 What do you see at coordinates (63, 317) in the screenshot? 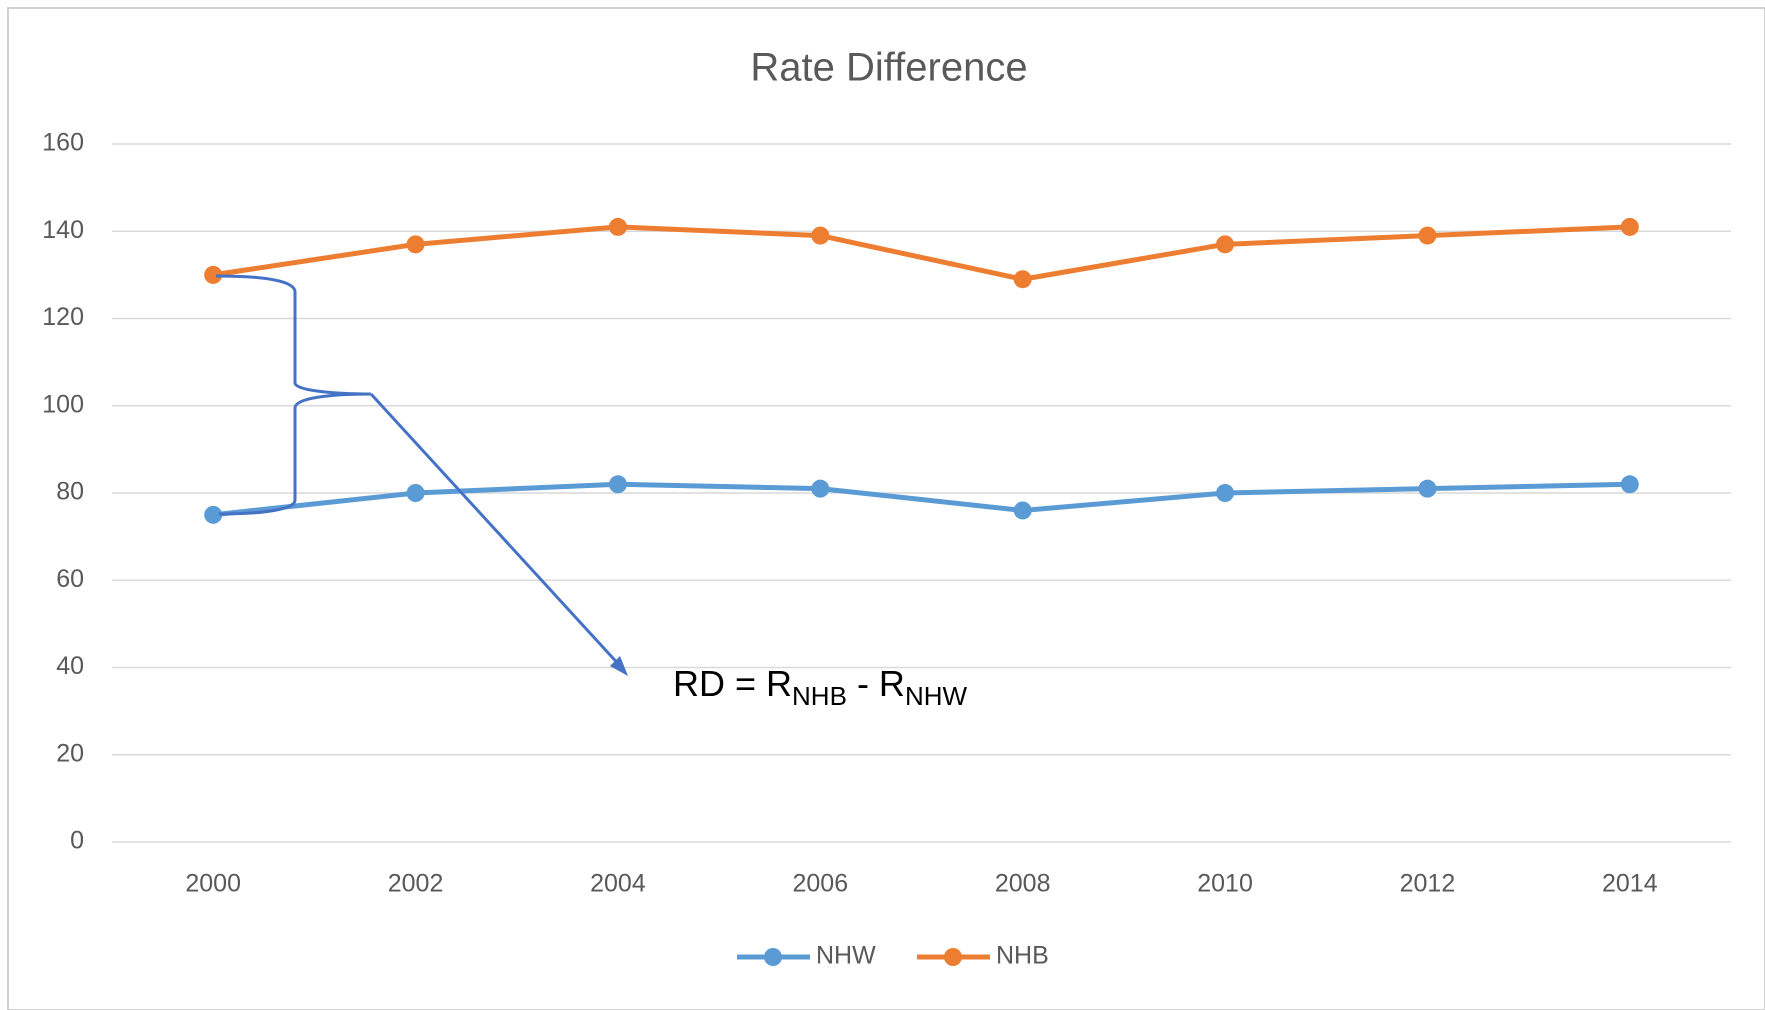
I see `y-tick-label: 120` at bounding box center [63, 317].